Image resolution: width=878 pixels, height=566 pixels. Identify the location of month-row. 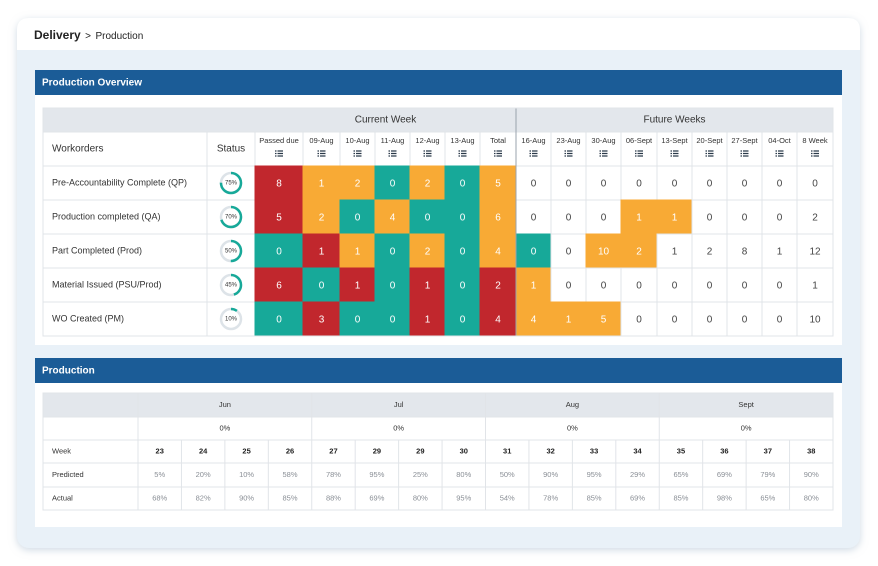
(438, 405).